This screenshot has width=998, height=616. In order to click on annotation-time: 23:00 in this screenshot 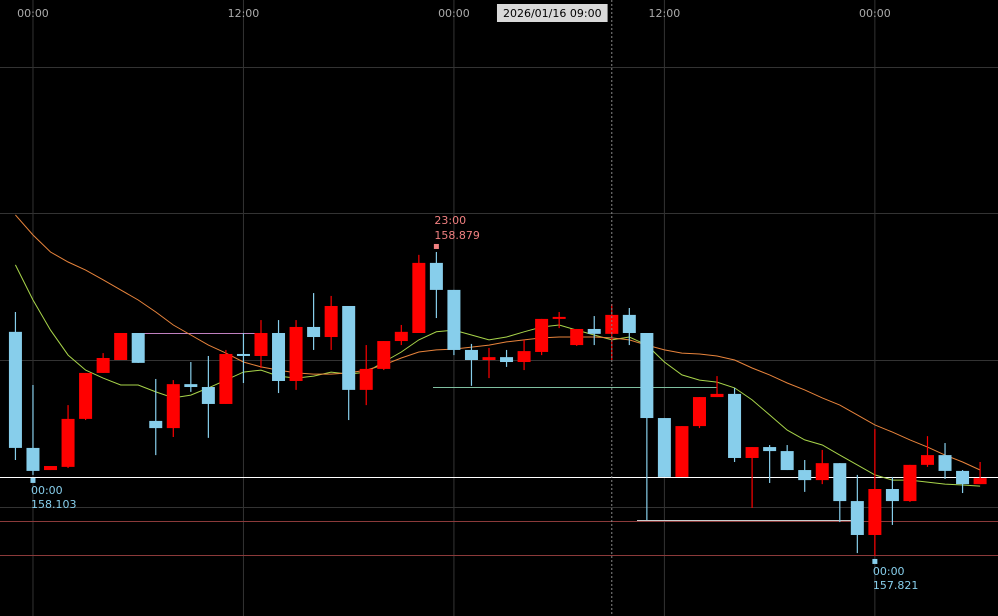, I will do `click(450, 220)`.